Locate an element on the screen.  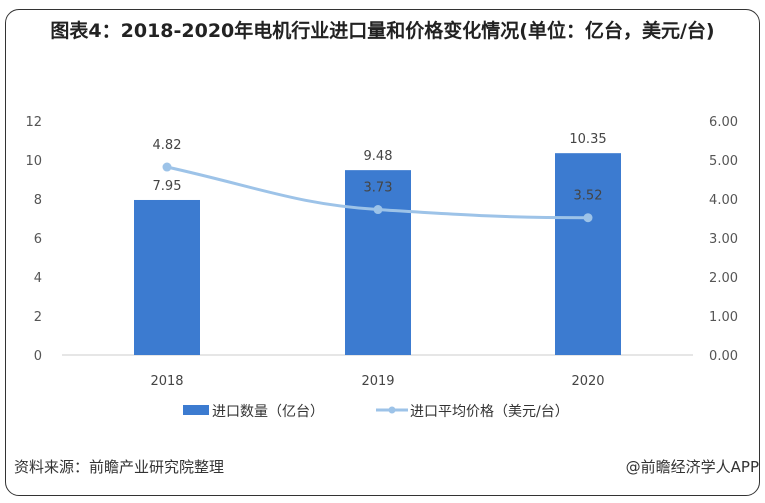
x-tick-label: 2019 is located at coordinates (377, 381).